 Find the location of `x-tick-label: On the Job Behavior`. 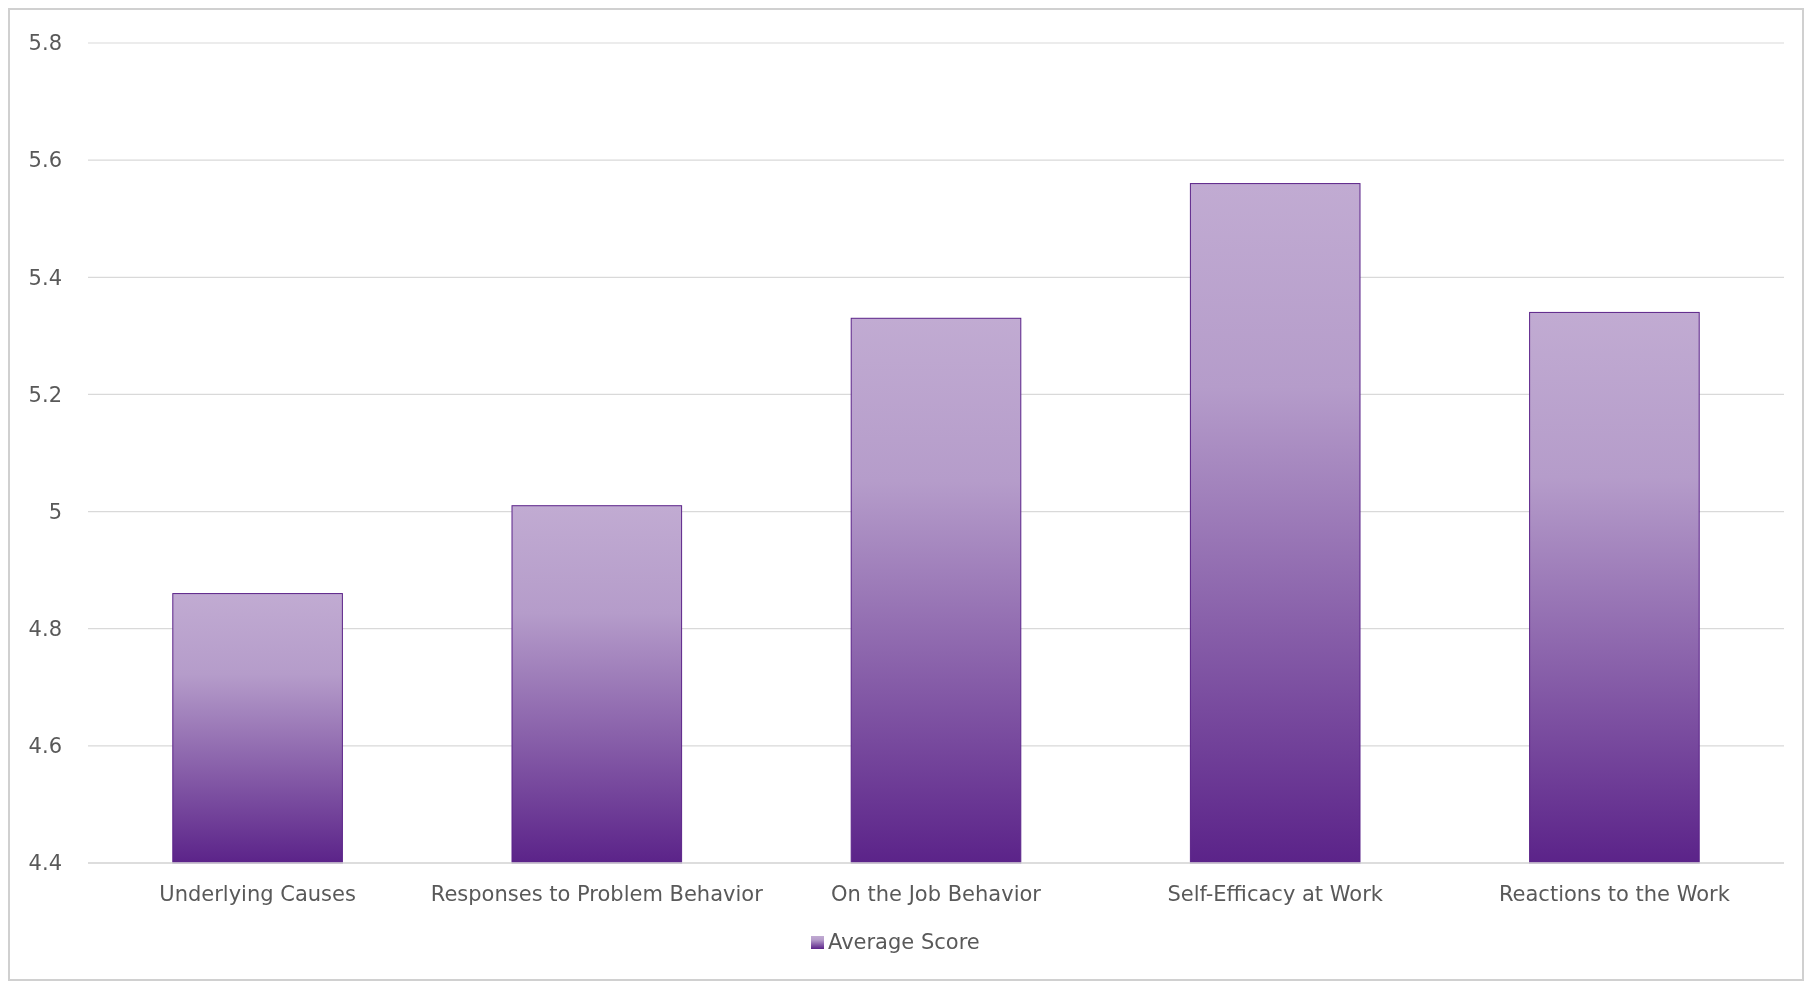

x-tick-label: On the Job Behavior is located at coordinates (936, 894).